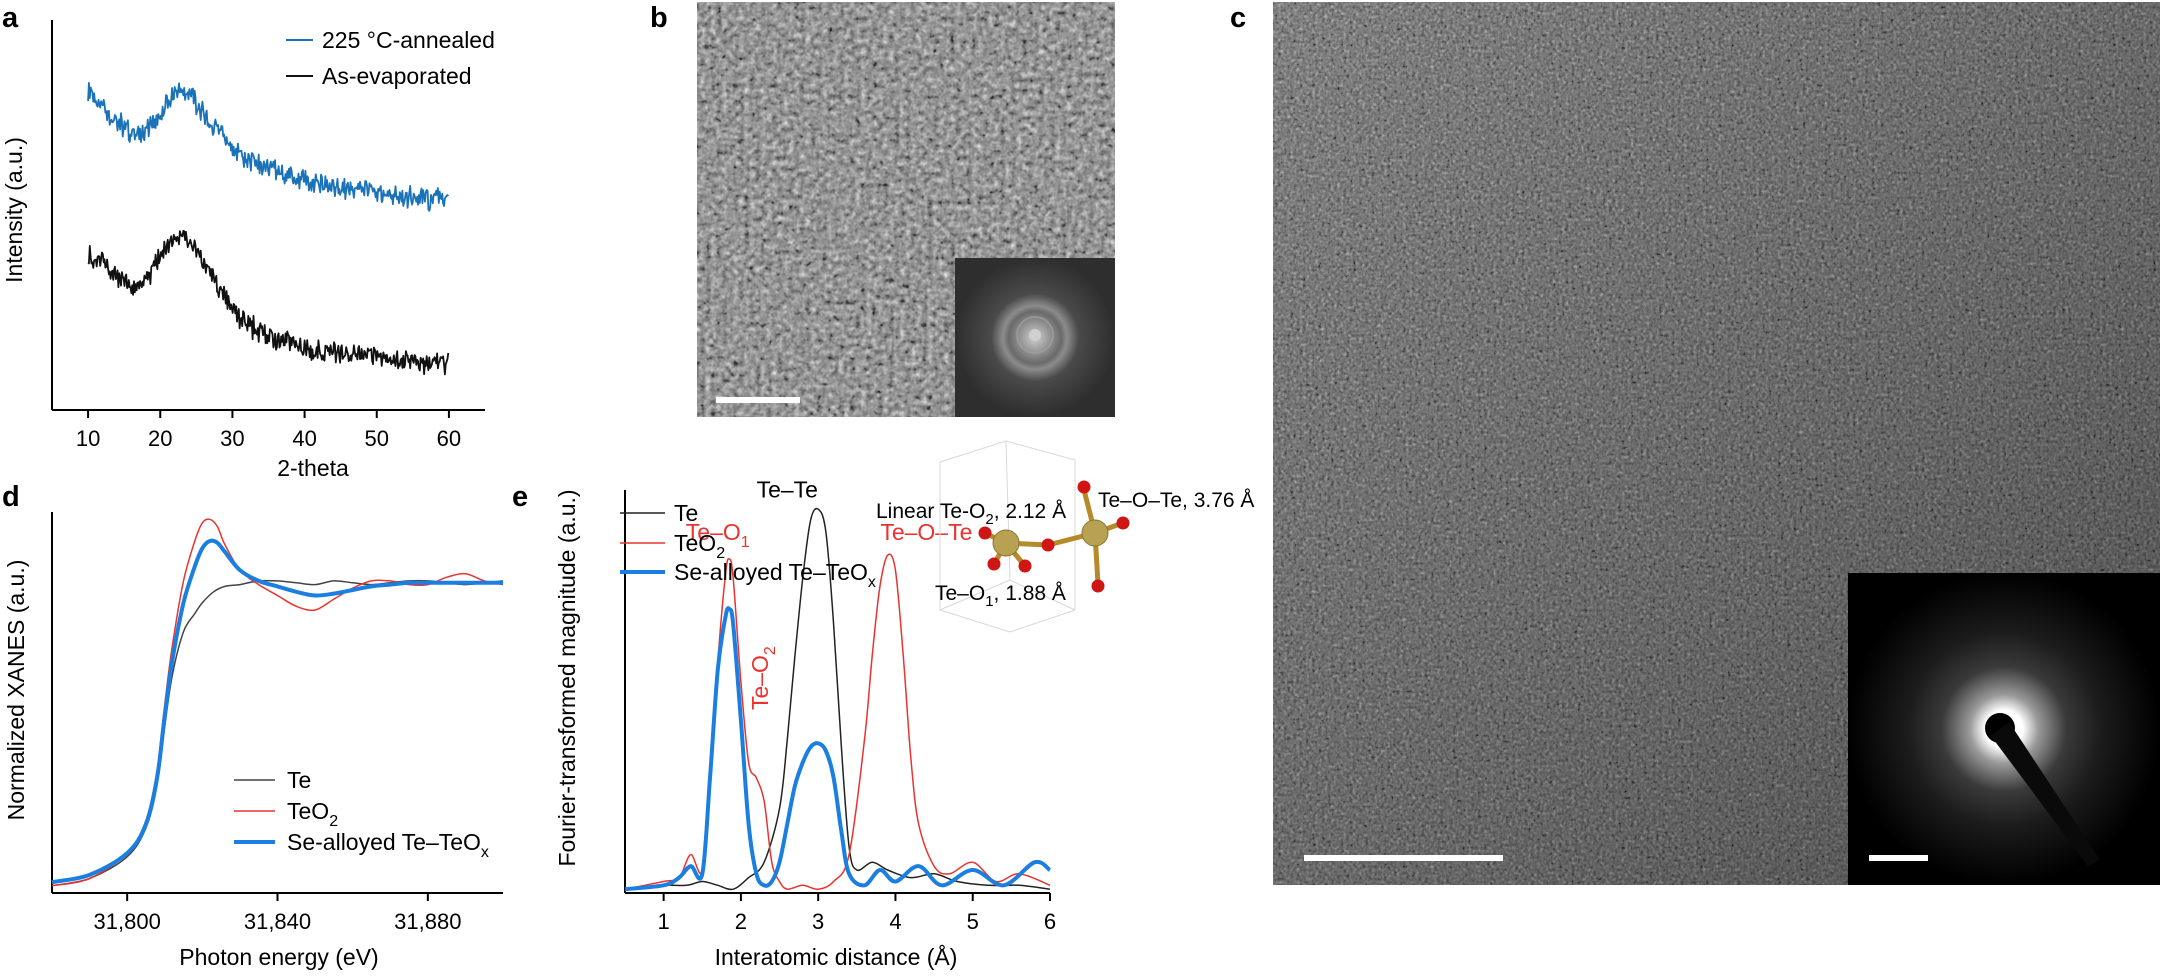  Describe the element at coordinates (836, 956) in the screenshot. I see `chart-e-xlabel: Interatomic distance (Å)` at that location.